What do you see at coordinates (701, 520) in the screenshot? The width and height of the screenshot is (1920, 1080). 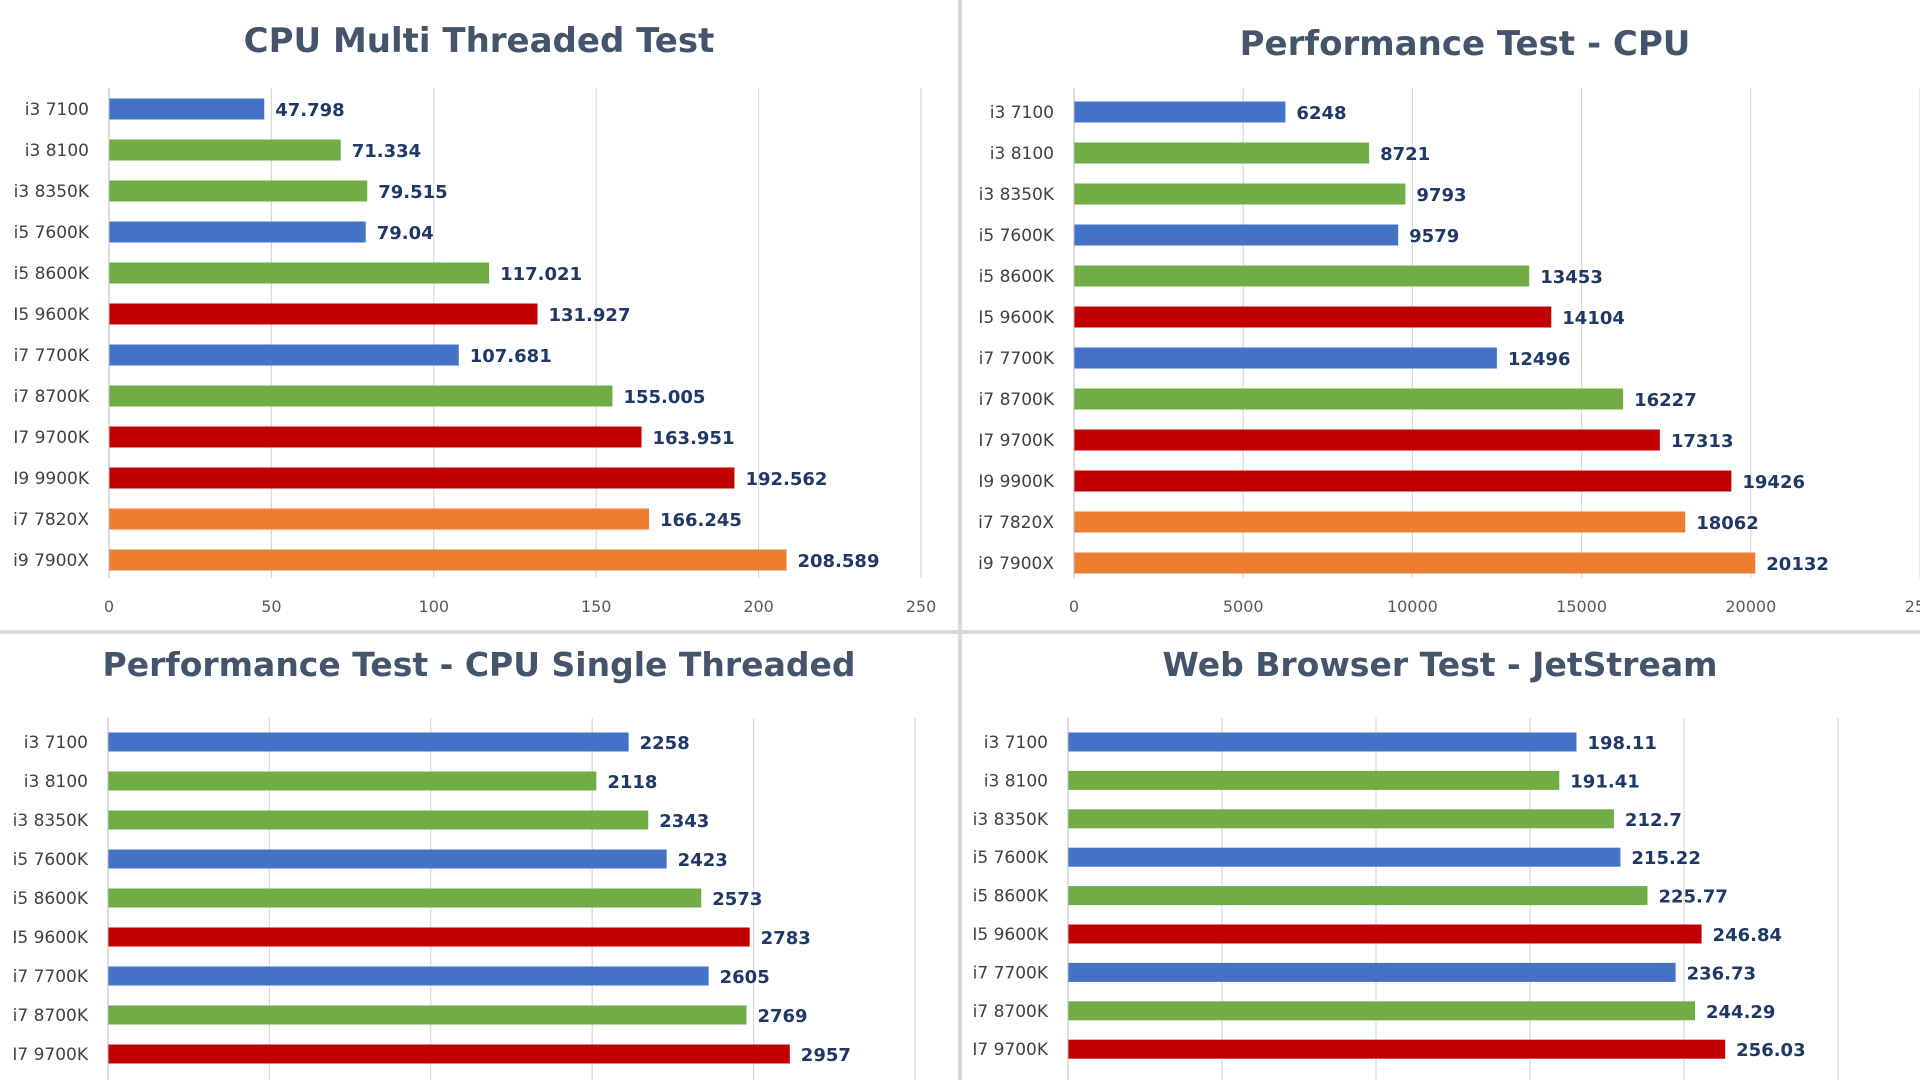 I see `value-label: 166.245` at bounding box center [701, 520].